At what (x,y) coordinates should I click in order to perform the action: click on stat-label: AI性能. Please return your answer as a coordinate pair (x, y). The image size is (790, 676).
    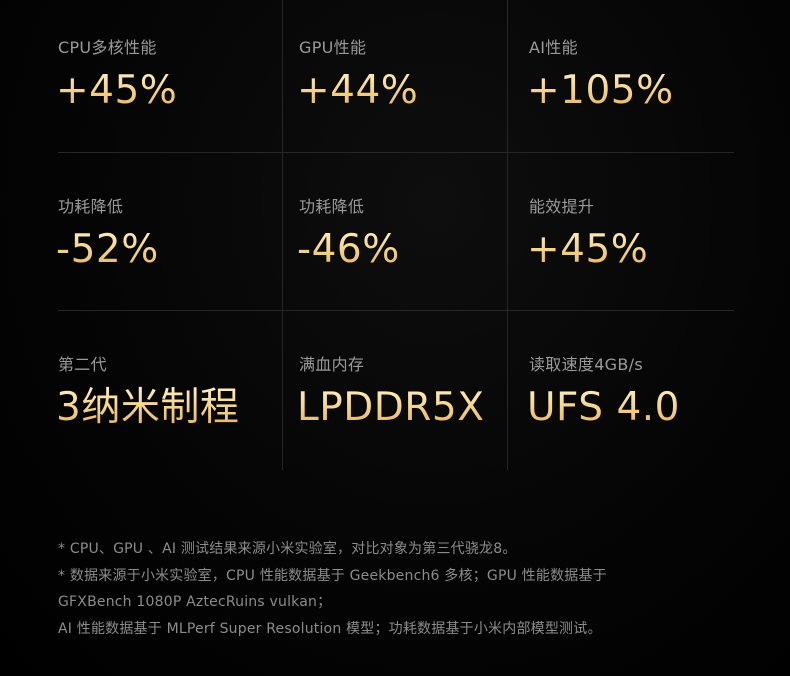
    Looking at the image, I should click on (553, 47).